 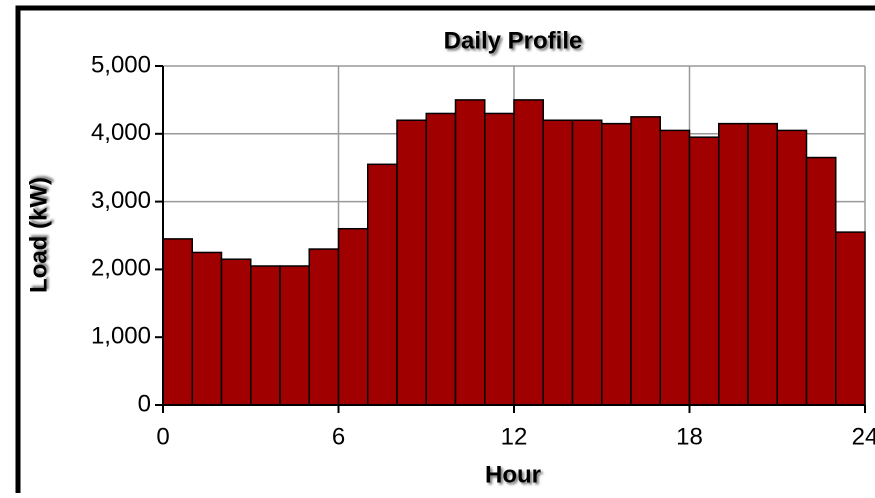 I want to click on y-tick-label: 2,000, so click(x=121, y=268).